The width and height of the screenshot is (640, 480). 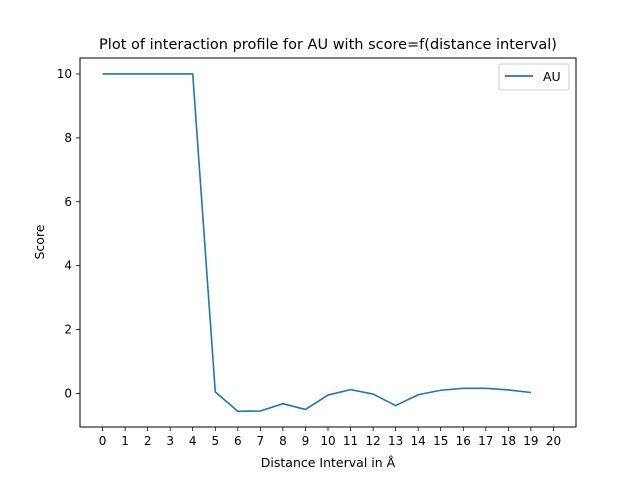 I want to click on legend-box, so click(x=534, y=77).